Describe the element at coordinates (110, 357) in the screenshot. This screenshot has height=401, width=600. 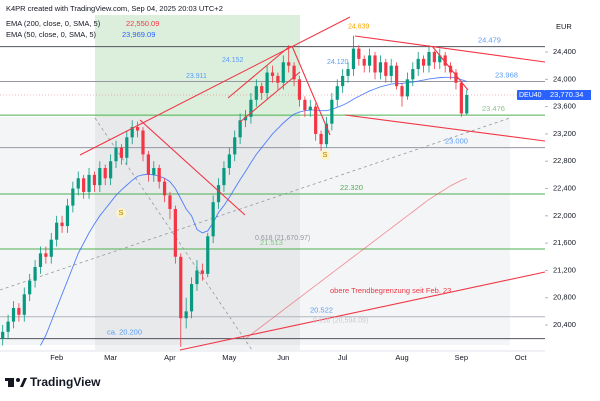
I see `x-tick-label: Mar` at that location.